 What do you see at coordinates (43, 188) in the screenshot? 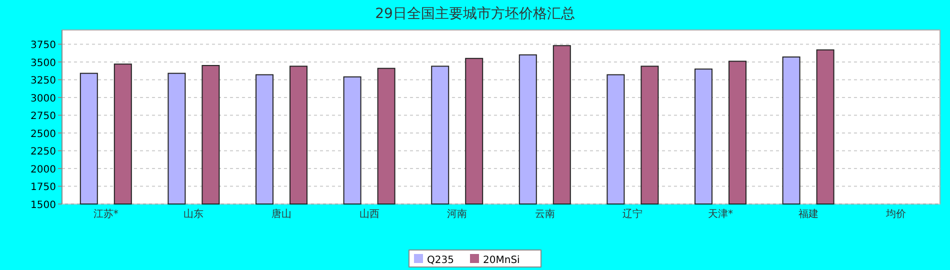
I see `y-tick-label: 1750` at bounding box center [43, 188].